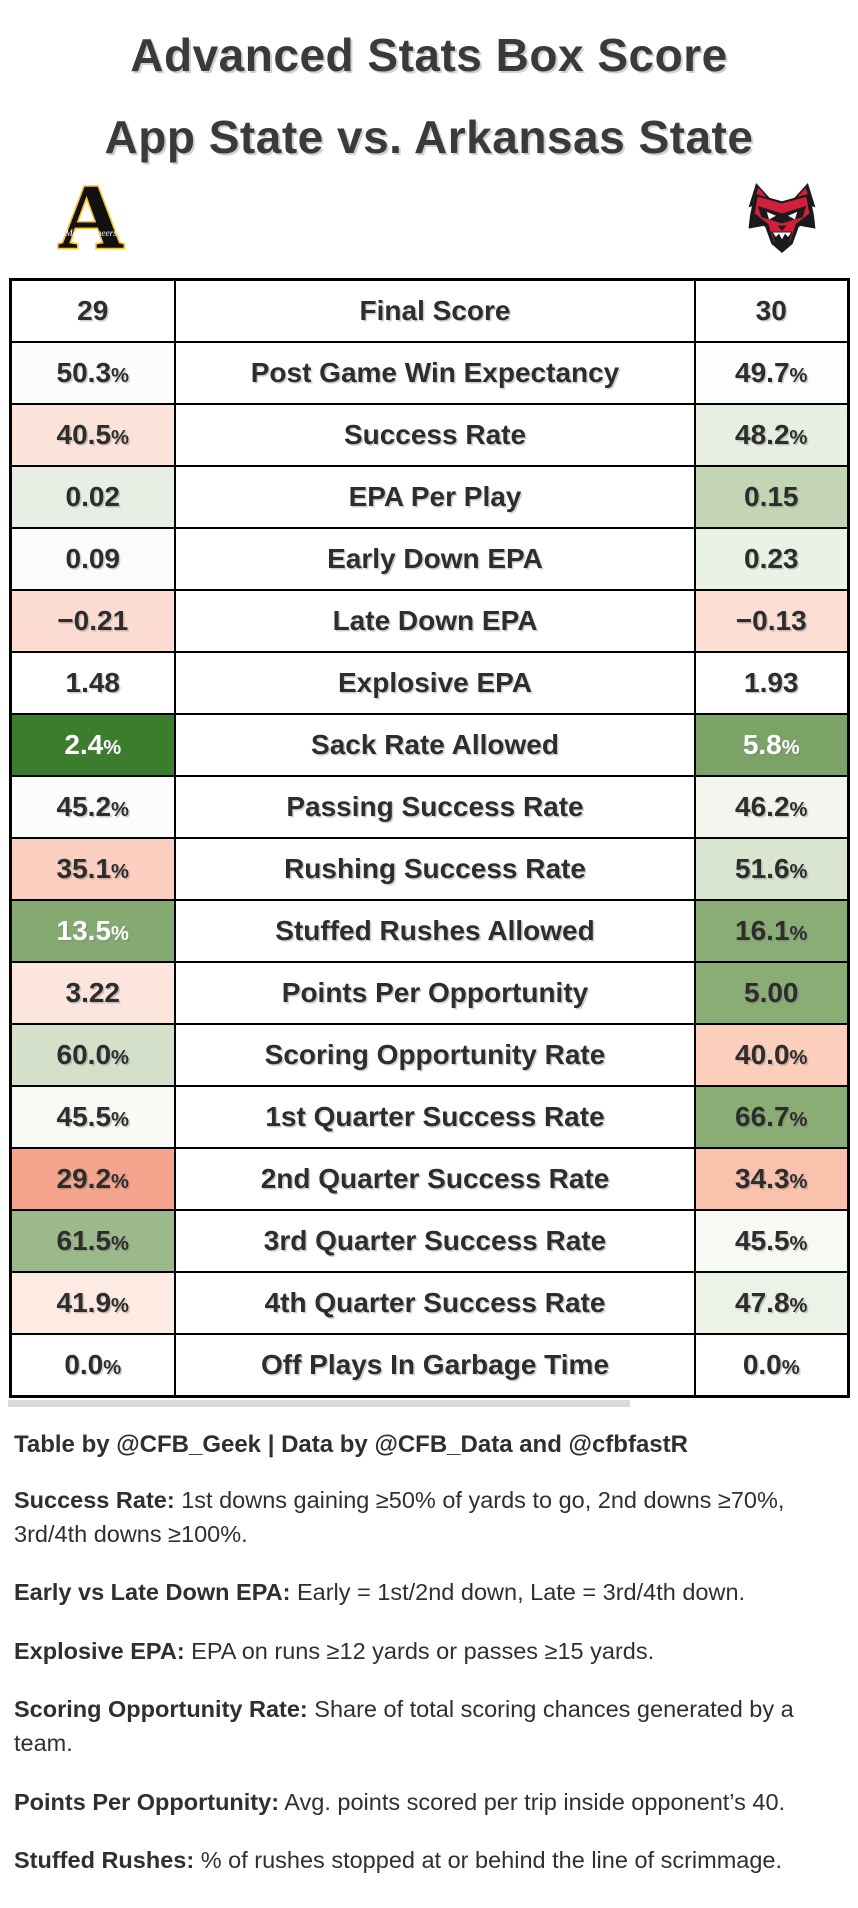 This screenshot has height=1908, width=858. I want to click on home-value: 50.3%, so click(92, 373).